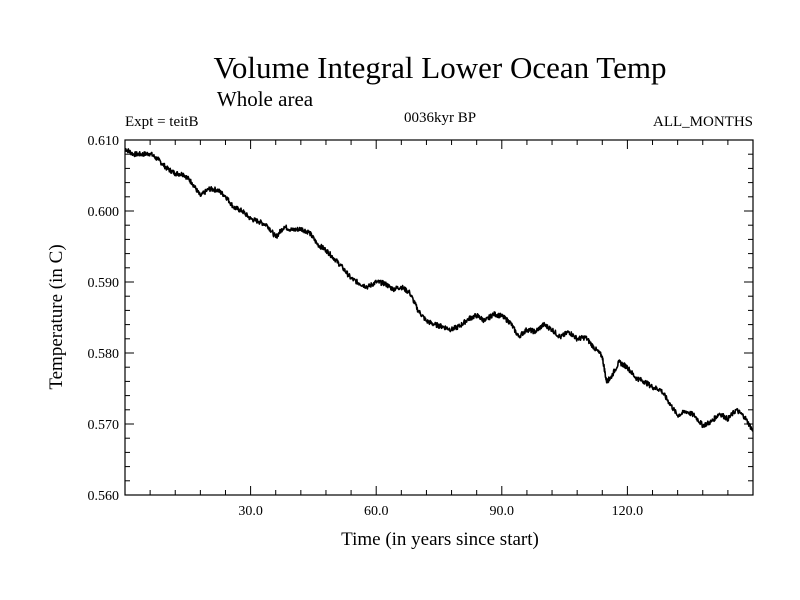 The width and height of the screenshot is (800, 600). Describe the element at coordinates (703, 122) in the screenshot. I see `months-label: ALL_MONTHS` at that location.